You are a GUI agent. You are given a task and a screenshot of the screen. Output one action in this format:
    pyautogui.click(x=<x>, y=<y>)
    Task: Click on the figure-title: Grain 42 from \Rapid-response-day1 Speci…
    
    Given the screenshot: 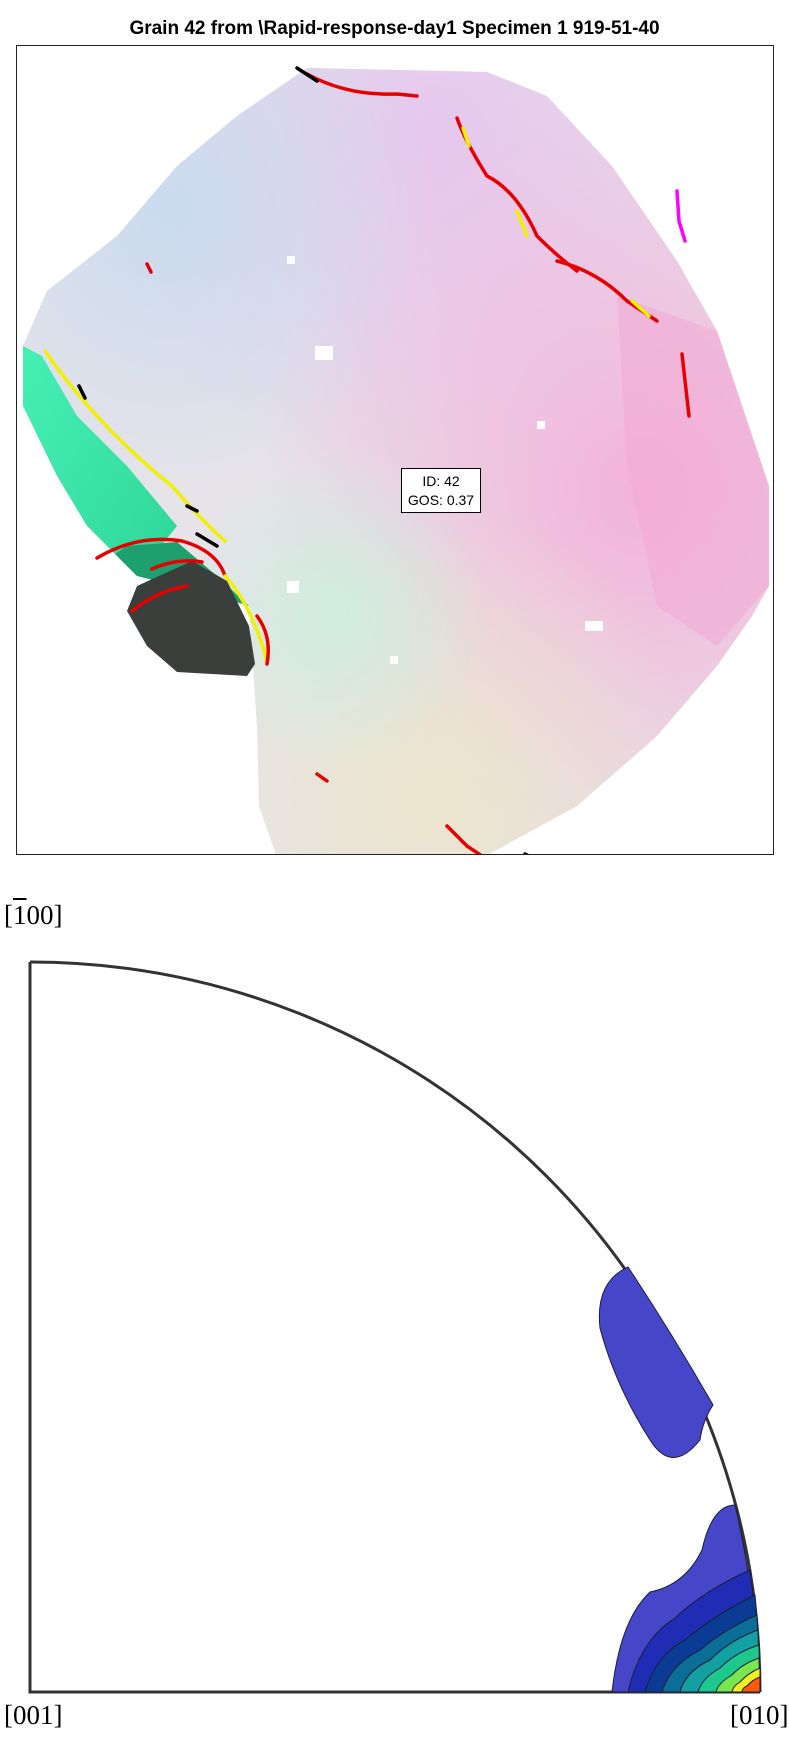 What is the action you would take?
    pyautogui.click(x=394, y=28)
    